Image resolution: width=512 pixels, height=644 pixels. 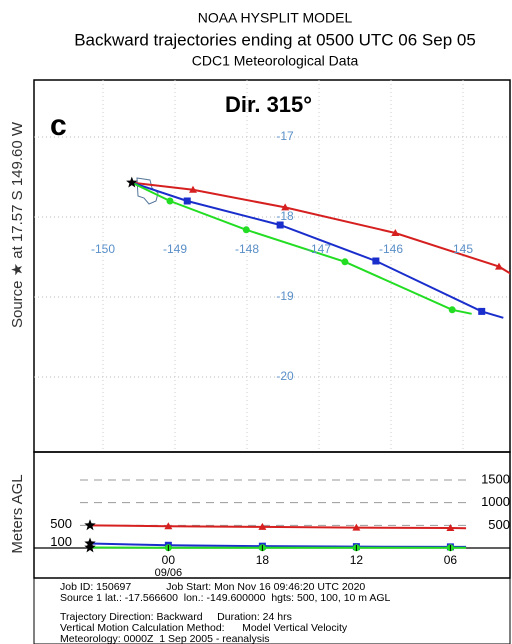 I want to click on lon-label: 145, so click(x=463, y=249).